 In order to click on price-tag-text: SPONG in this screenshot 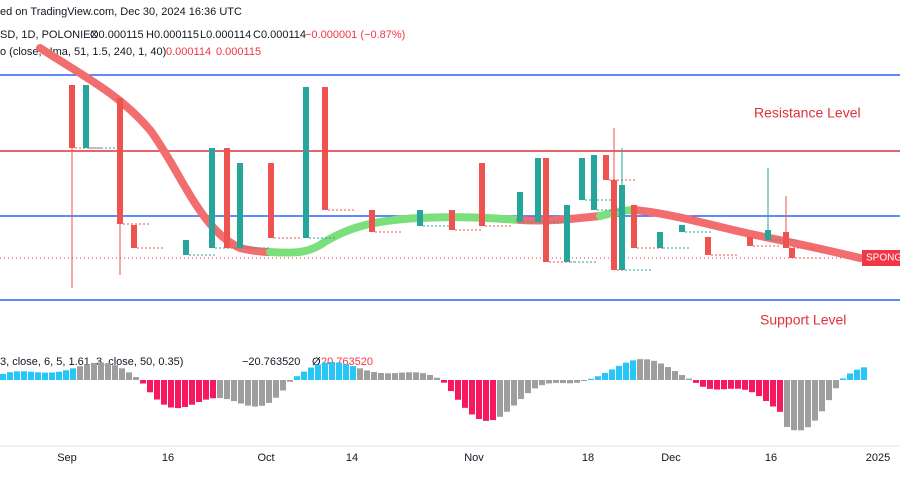, I will do `click(883, 258)`.